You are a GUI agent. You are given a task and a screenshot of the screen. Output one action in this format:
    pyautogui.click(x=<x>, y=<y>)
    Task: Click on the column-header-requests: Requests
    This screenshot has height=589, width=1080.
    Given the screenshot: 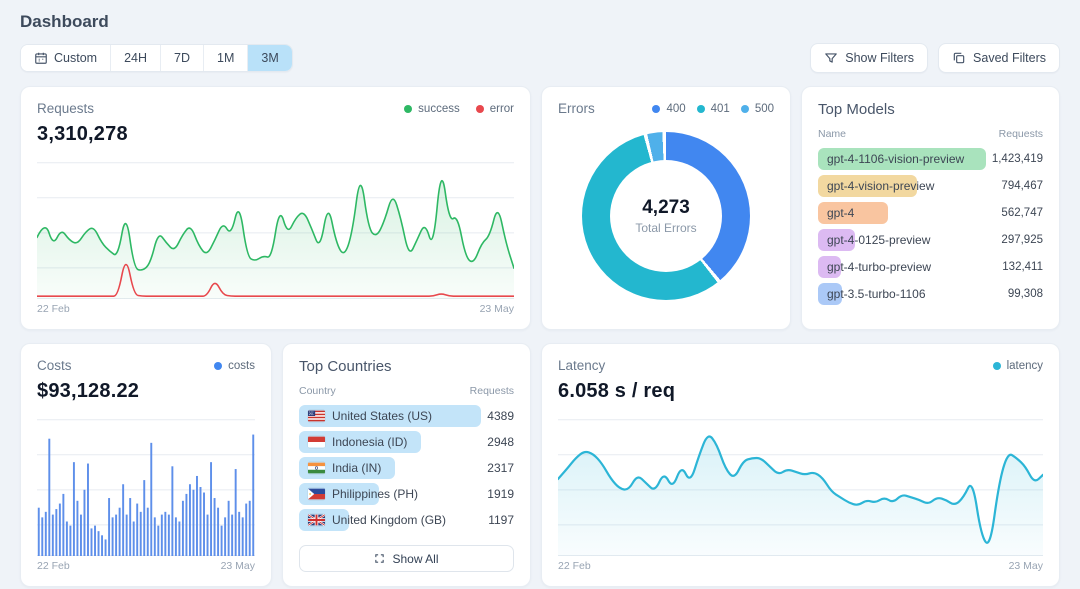 What is the action you would take?
    pyautogui.click(x=1020, y=134)
    